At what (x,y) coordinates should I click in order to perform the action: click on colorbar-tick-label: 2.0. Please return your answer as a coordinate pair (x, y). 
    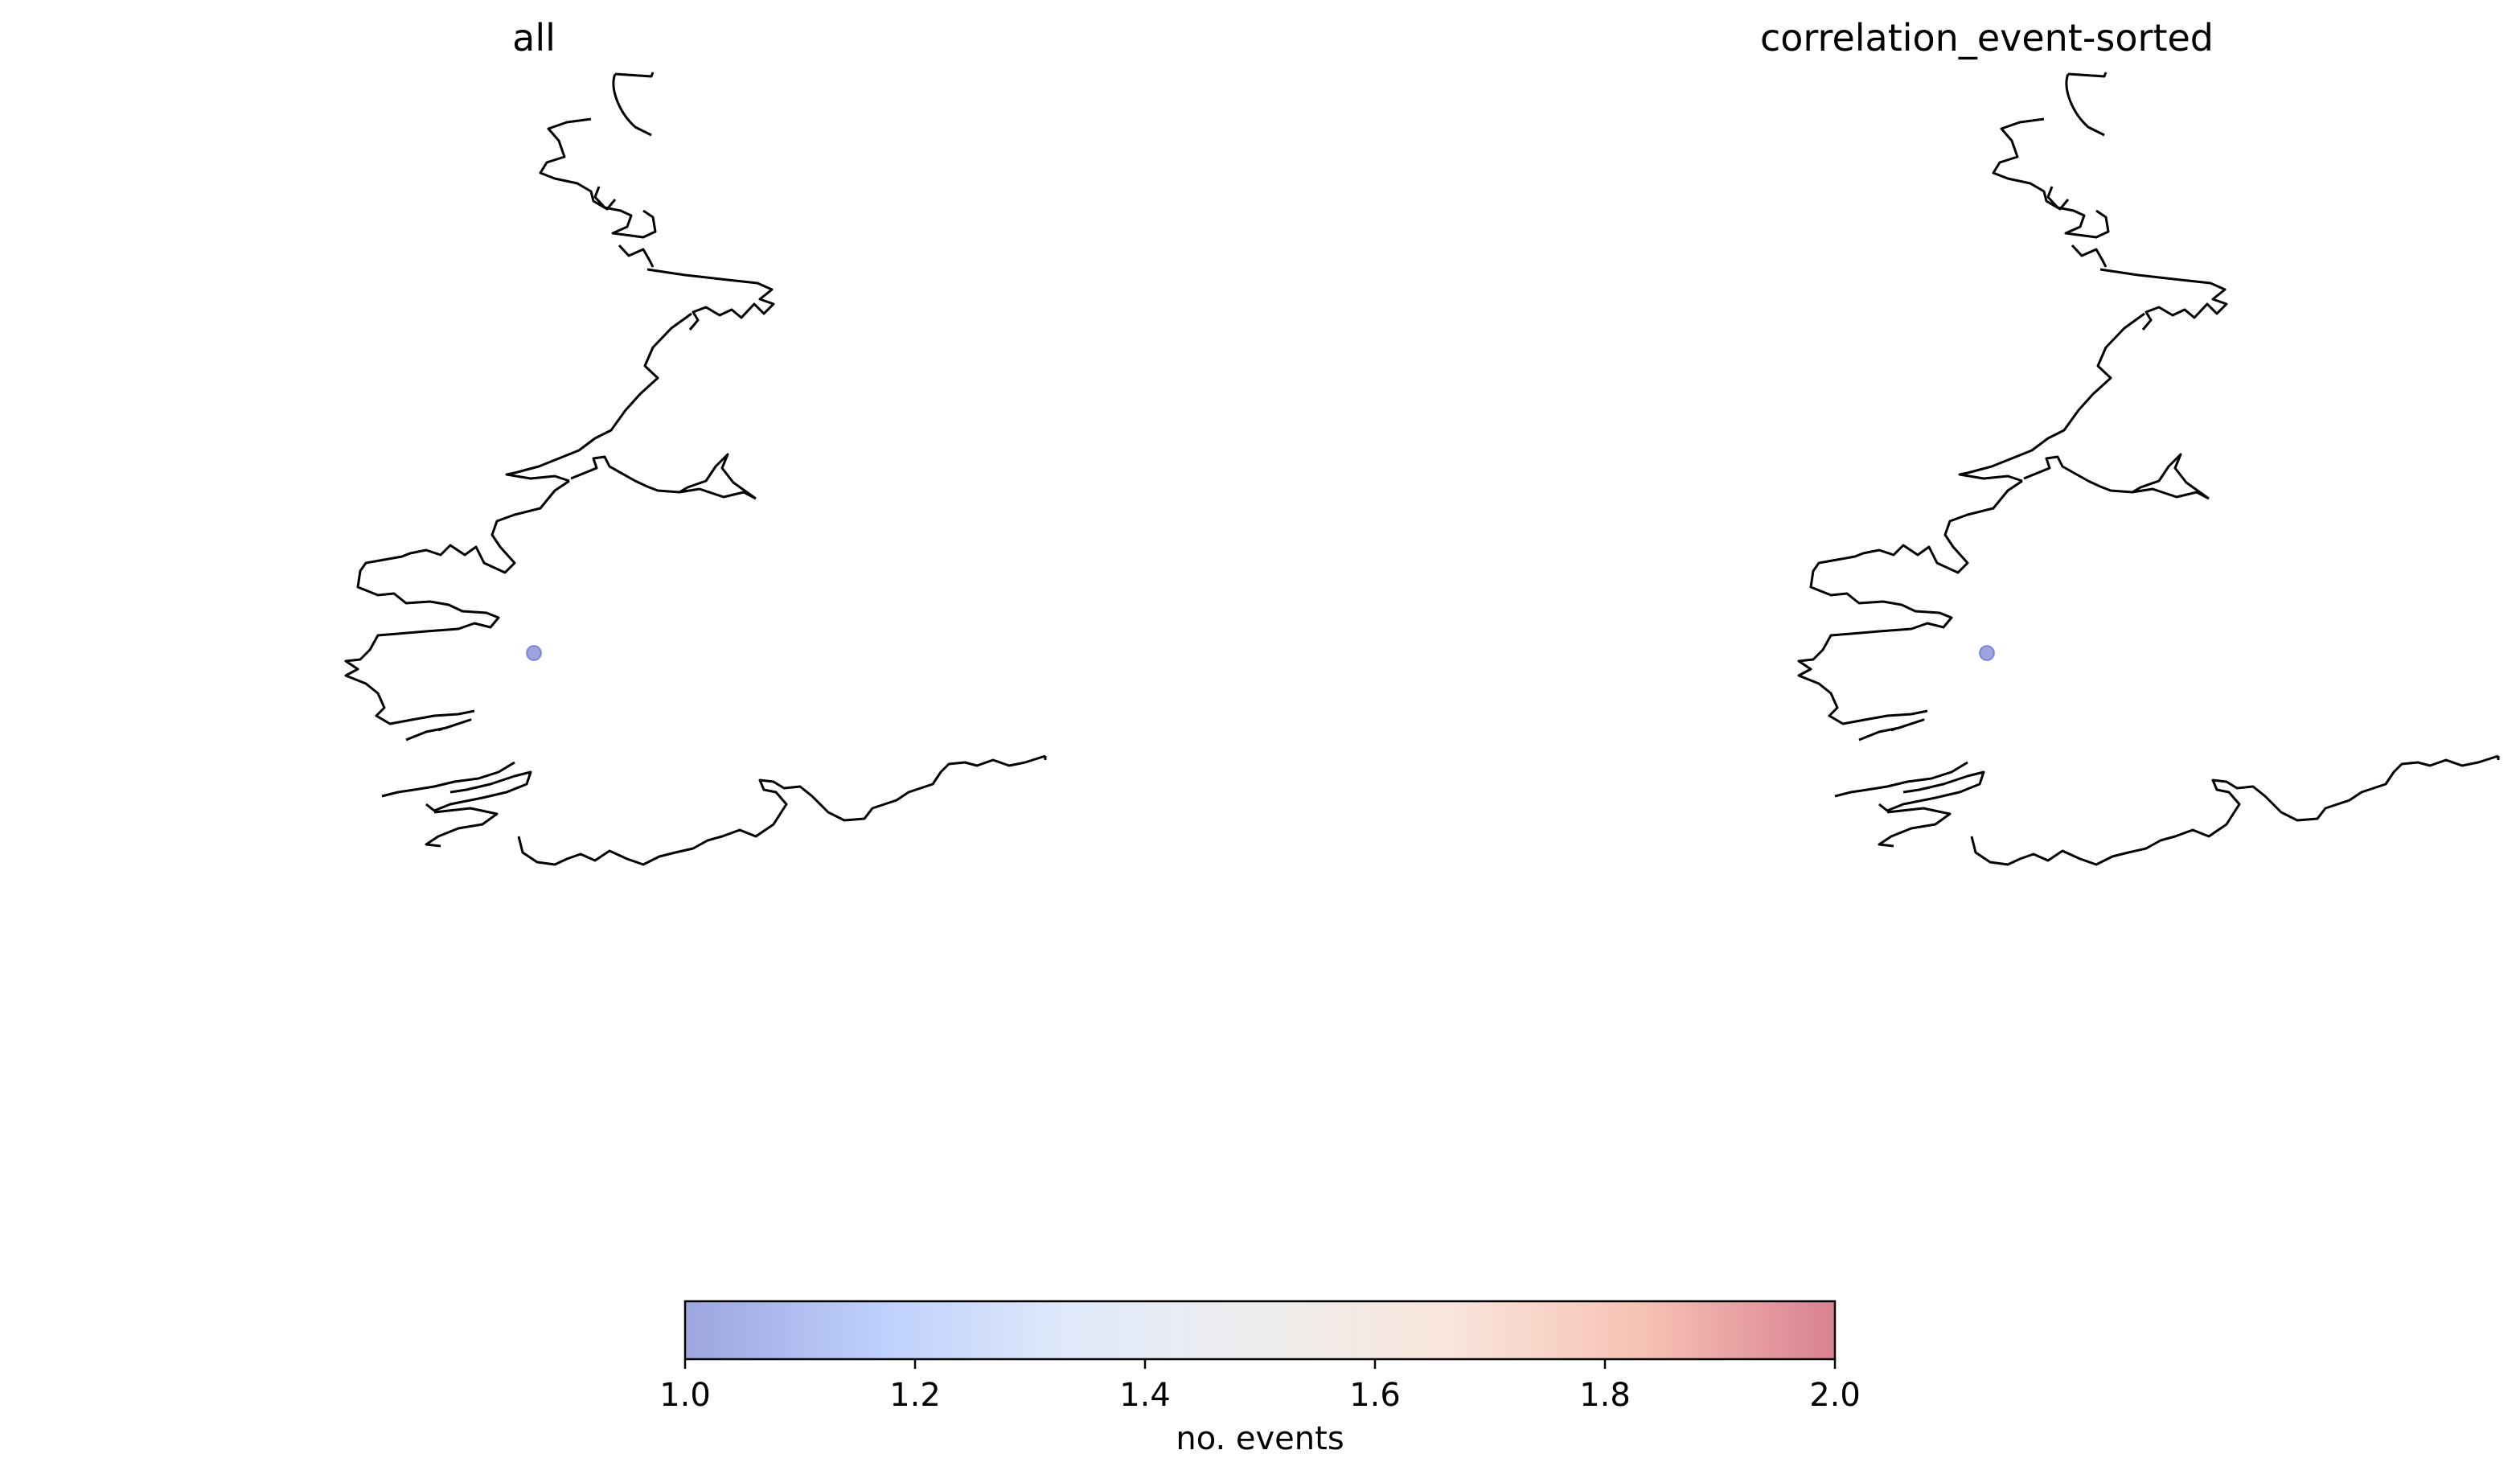
    Looking at the image, I should click on (1835, 1395).